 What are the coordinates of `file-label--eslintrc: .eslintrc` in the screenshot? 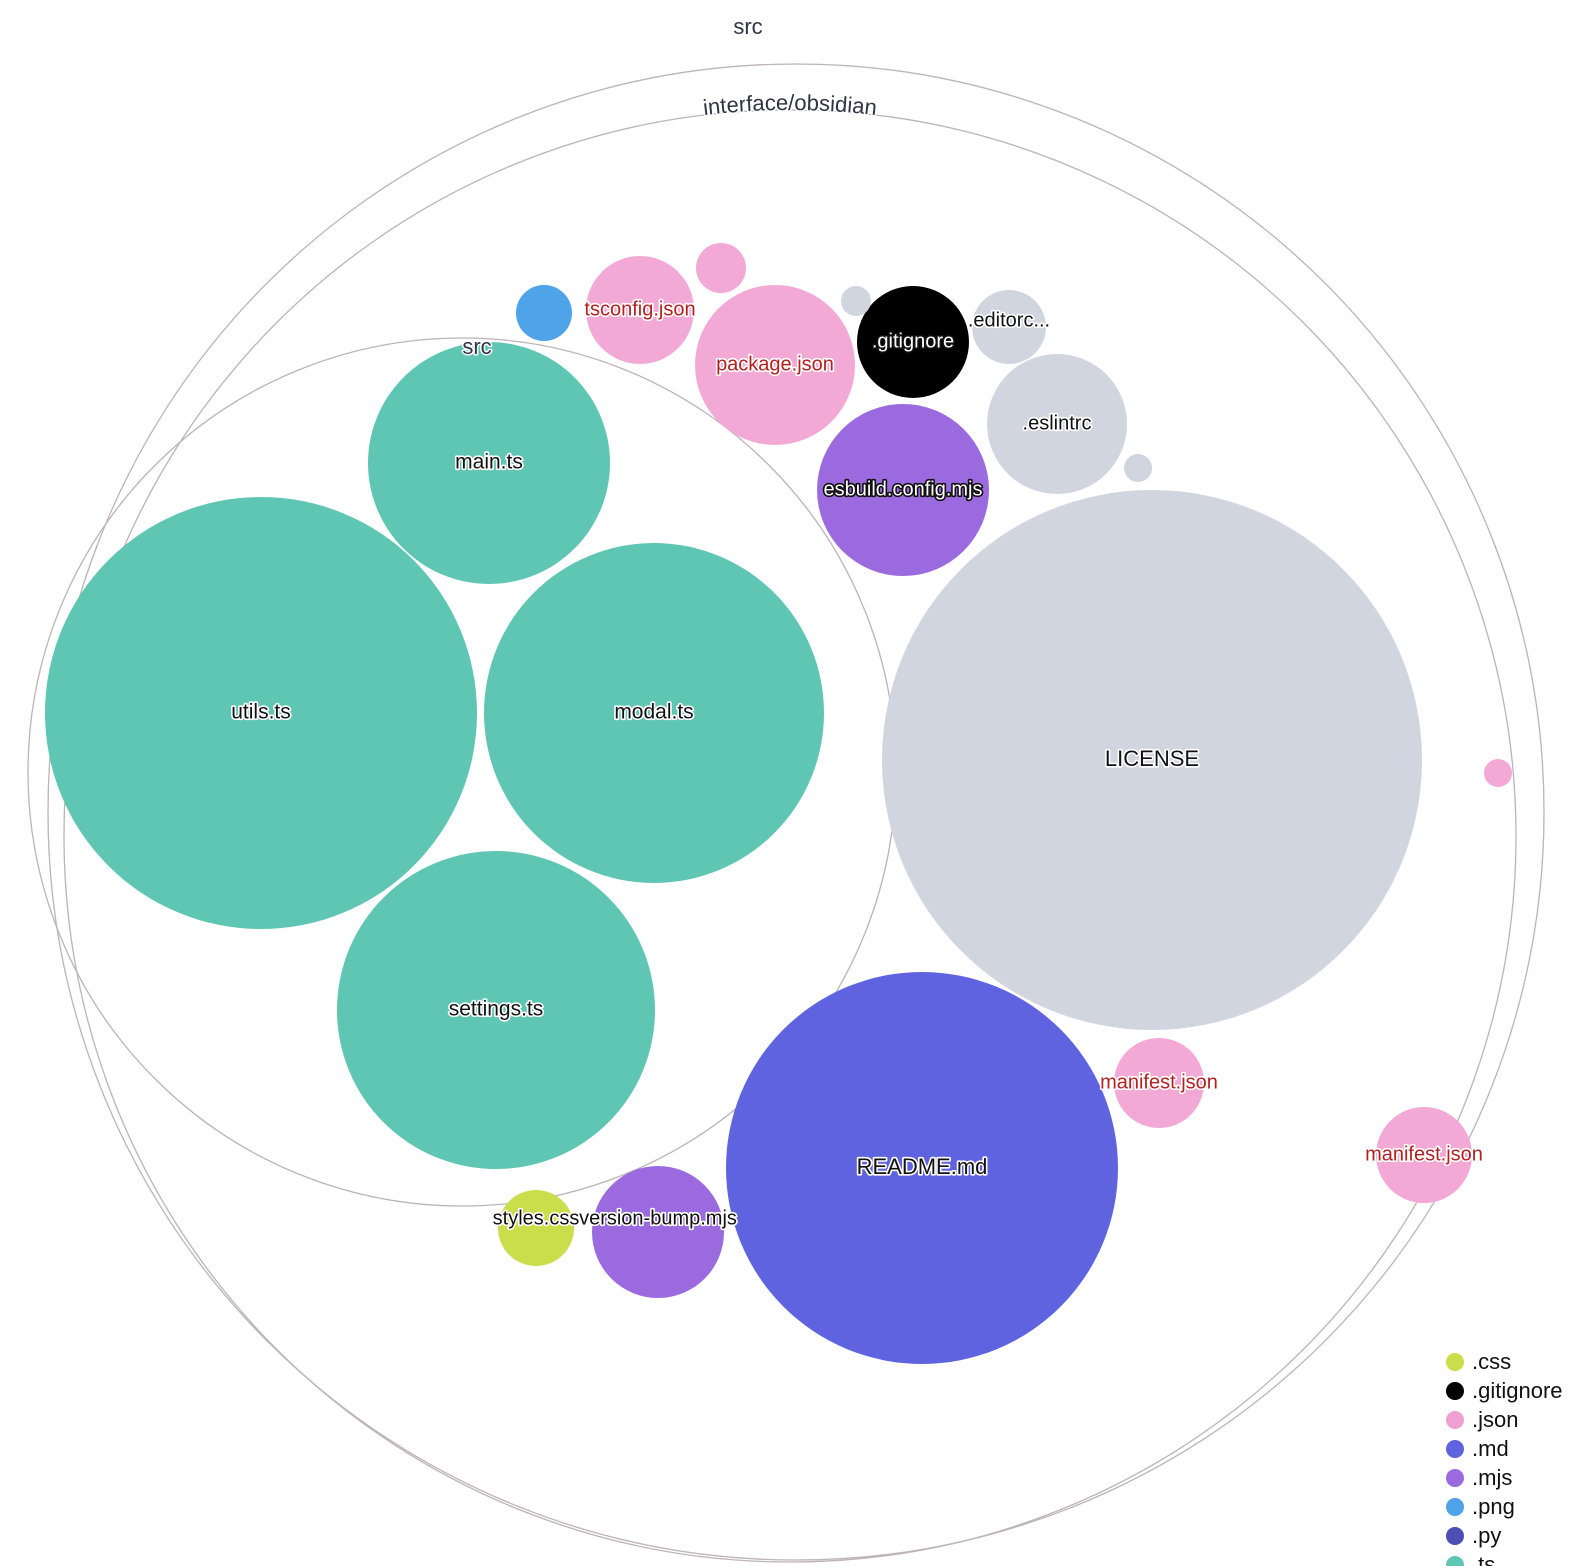 It's located at (1057, 423).